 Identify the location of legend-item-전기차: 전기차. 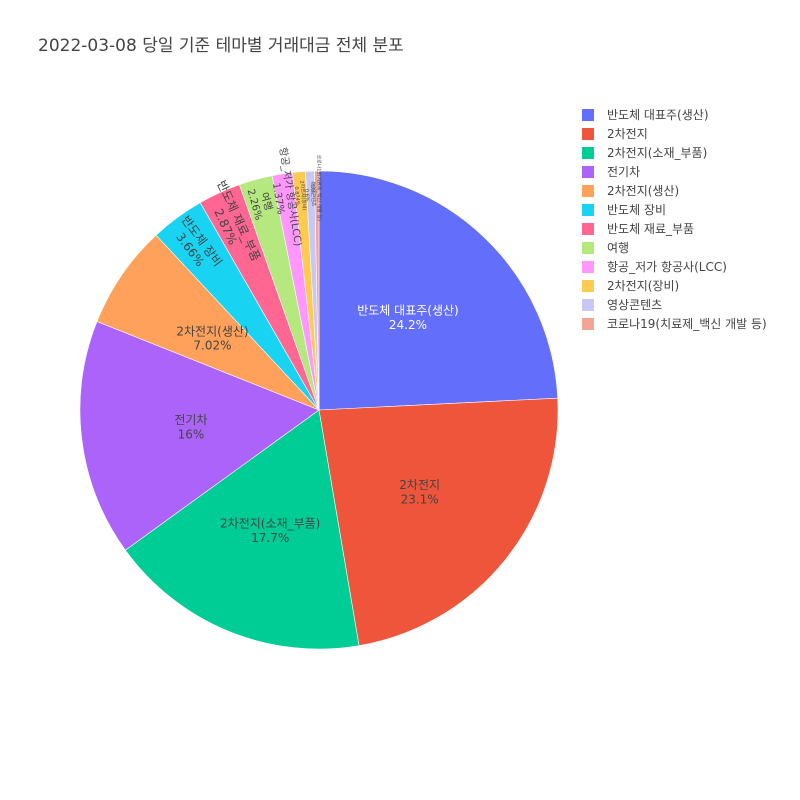
(611, 172).